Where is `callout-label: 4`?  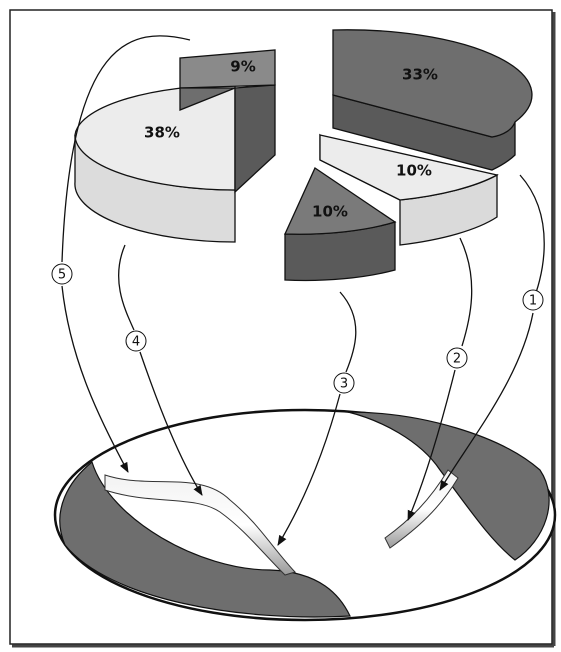 callout-label: 4 is located at coordinates (136, 342).